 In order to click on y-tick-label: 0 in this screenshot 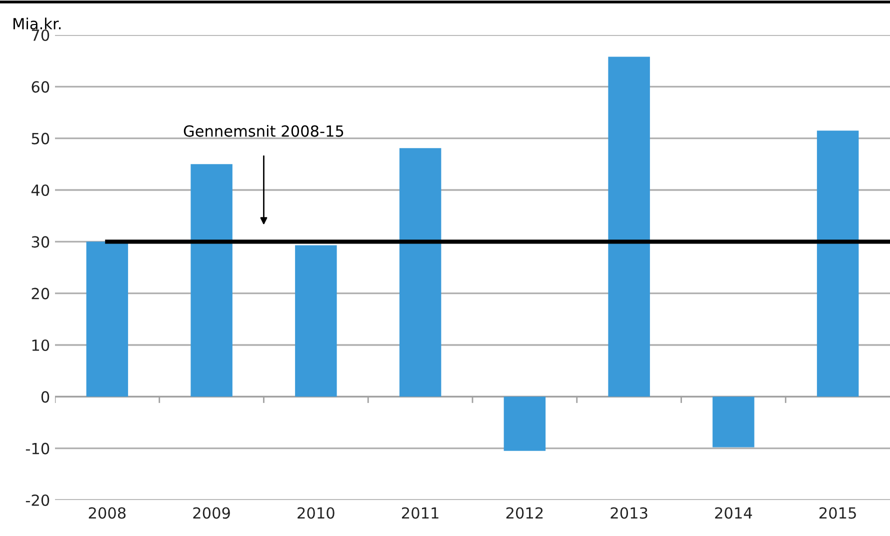, I will do `click(45, 397)`.